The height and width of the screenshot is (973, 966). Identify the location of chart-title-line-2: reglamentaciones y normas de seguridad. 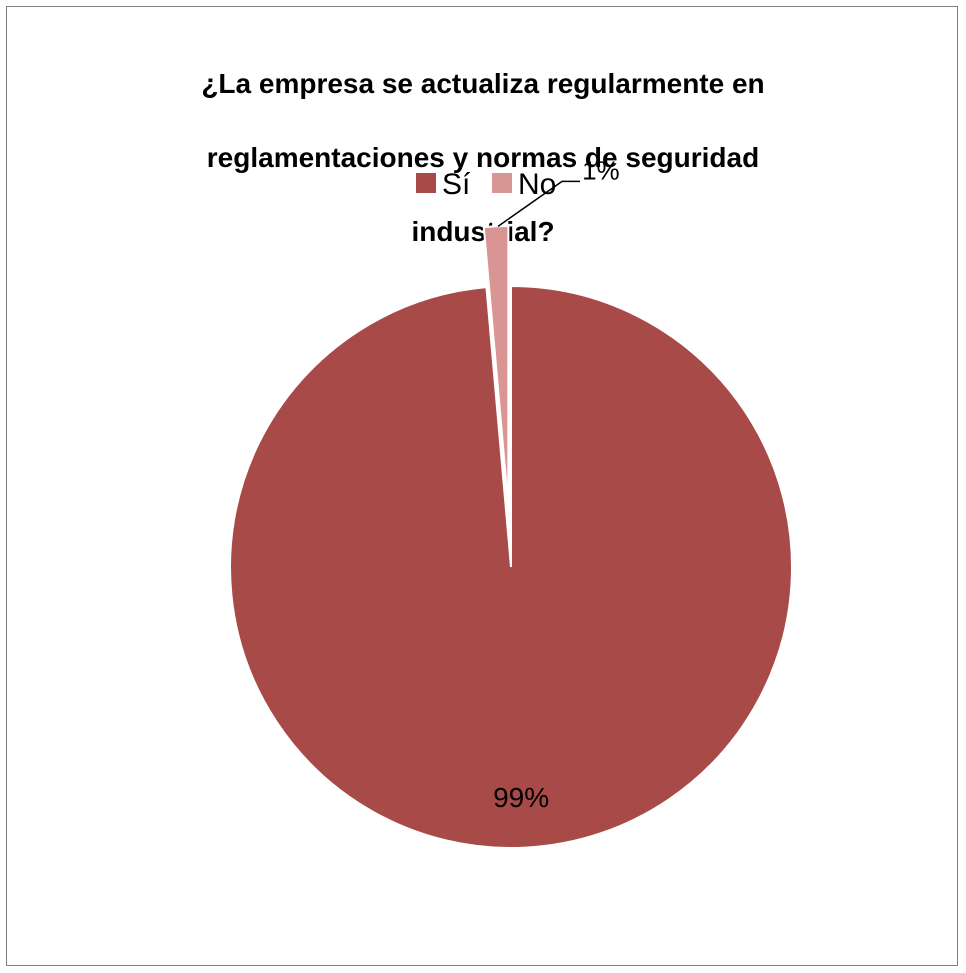
(483, 157).